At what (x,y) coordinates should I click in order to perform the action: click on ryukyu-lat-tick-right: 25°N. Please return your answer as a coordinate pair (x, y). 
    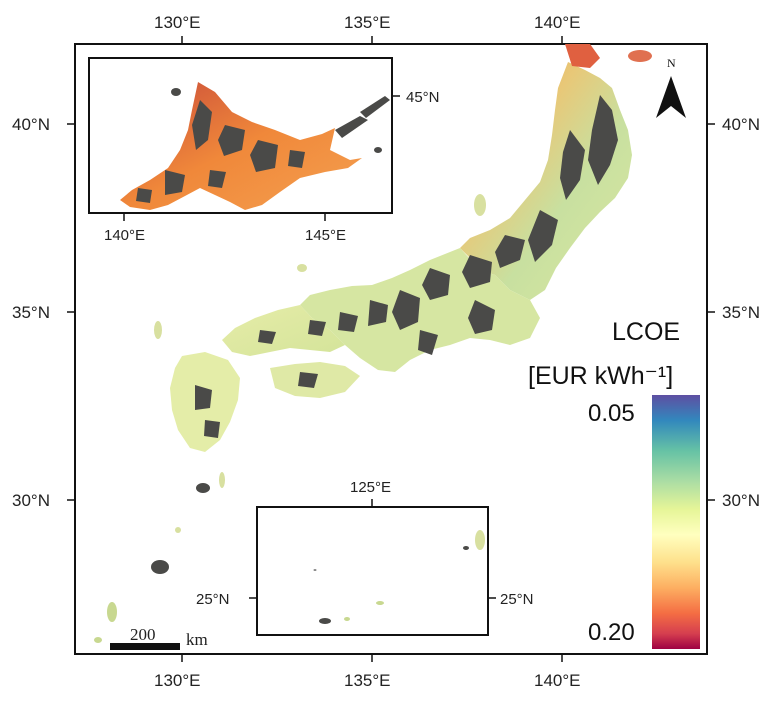
    Looking at the image, I should click on (517, 599).